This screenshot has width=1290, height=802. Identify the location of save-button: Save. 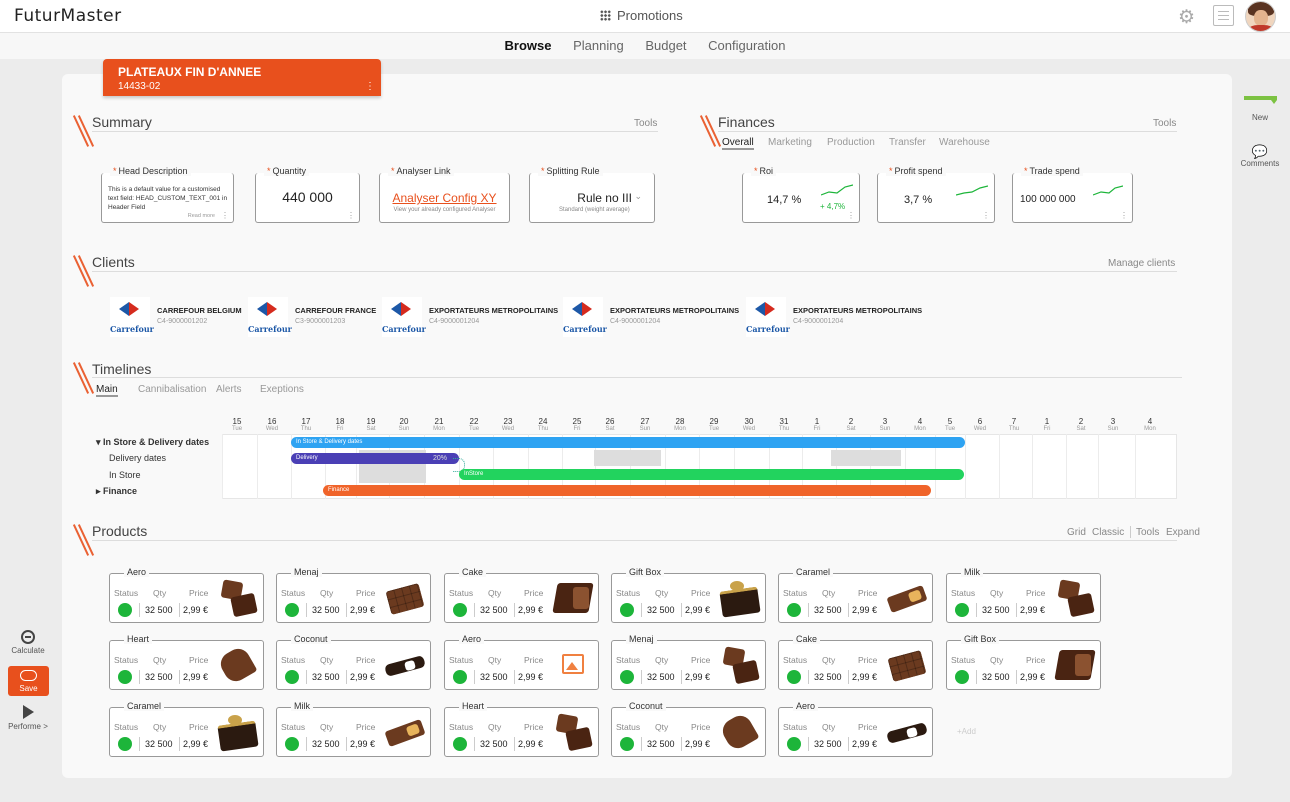
(28, 681).